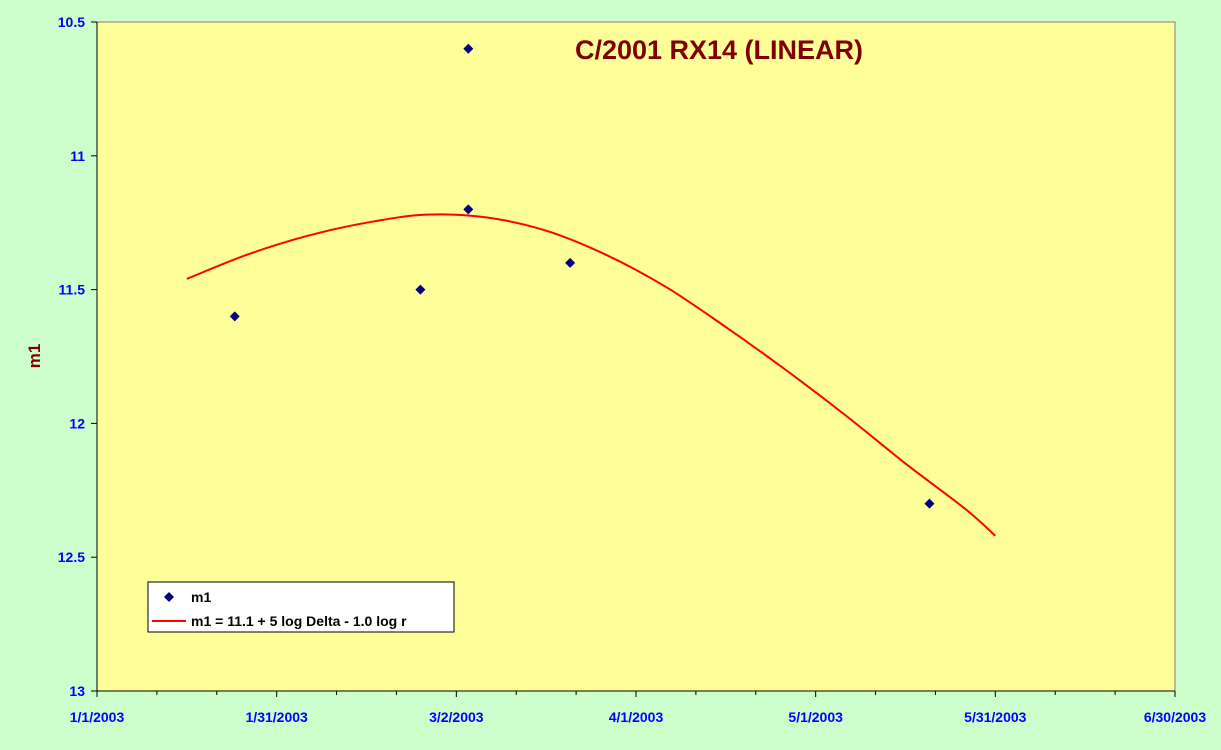 This screenshot has height=750, width=1221. I want to click on x-tick-label: 1/1/2003, so click(97, 717).